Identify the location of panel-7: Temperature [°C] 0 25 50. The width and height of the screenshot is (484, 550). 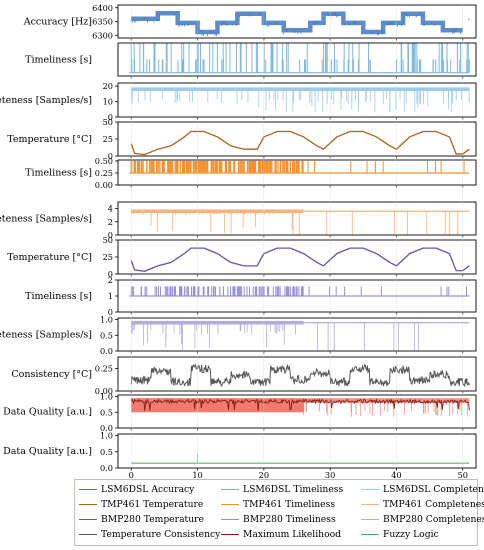
(242, 257).